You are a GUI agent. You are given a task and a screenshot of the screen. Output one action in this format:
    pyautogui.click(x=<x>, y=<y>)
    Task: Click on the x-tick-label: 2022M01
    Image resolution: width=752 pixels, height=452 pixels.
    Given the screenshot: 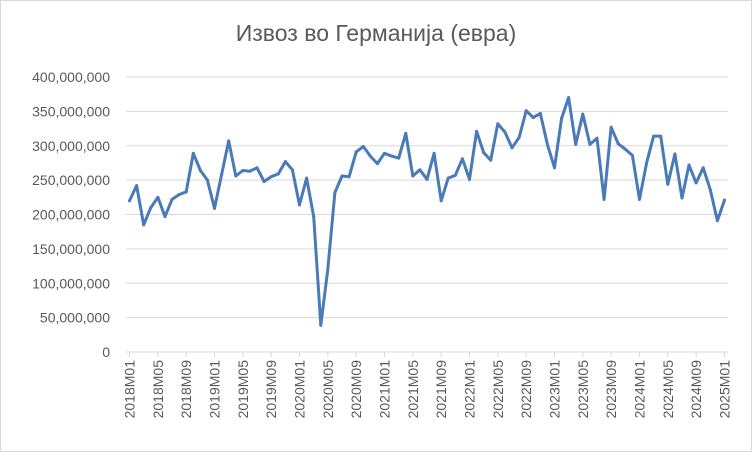 What is the action you would take?
    pyautogui.click(x=469, y=389)
    